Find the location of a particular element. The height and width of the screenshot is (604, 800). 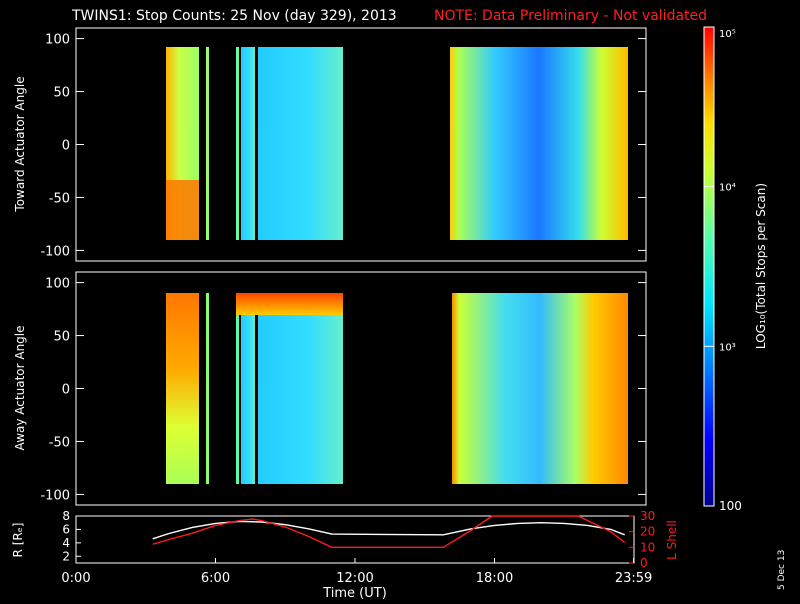

orbit-xtick-label-1: 6:00 is located at coordinates (215, 578).